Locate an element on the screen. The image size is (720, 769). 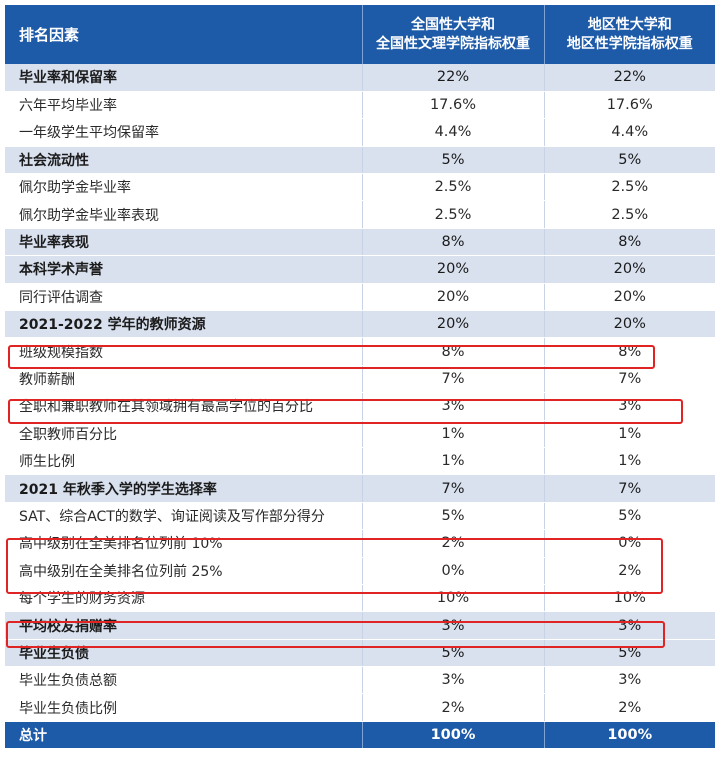
factor-label: 佩尔助学金毕业率表现 is located at coordinates (184, 214).